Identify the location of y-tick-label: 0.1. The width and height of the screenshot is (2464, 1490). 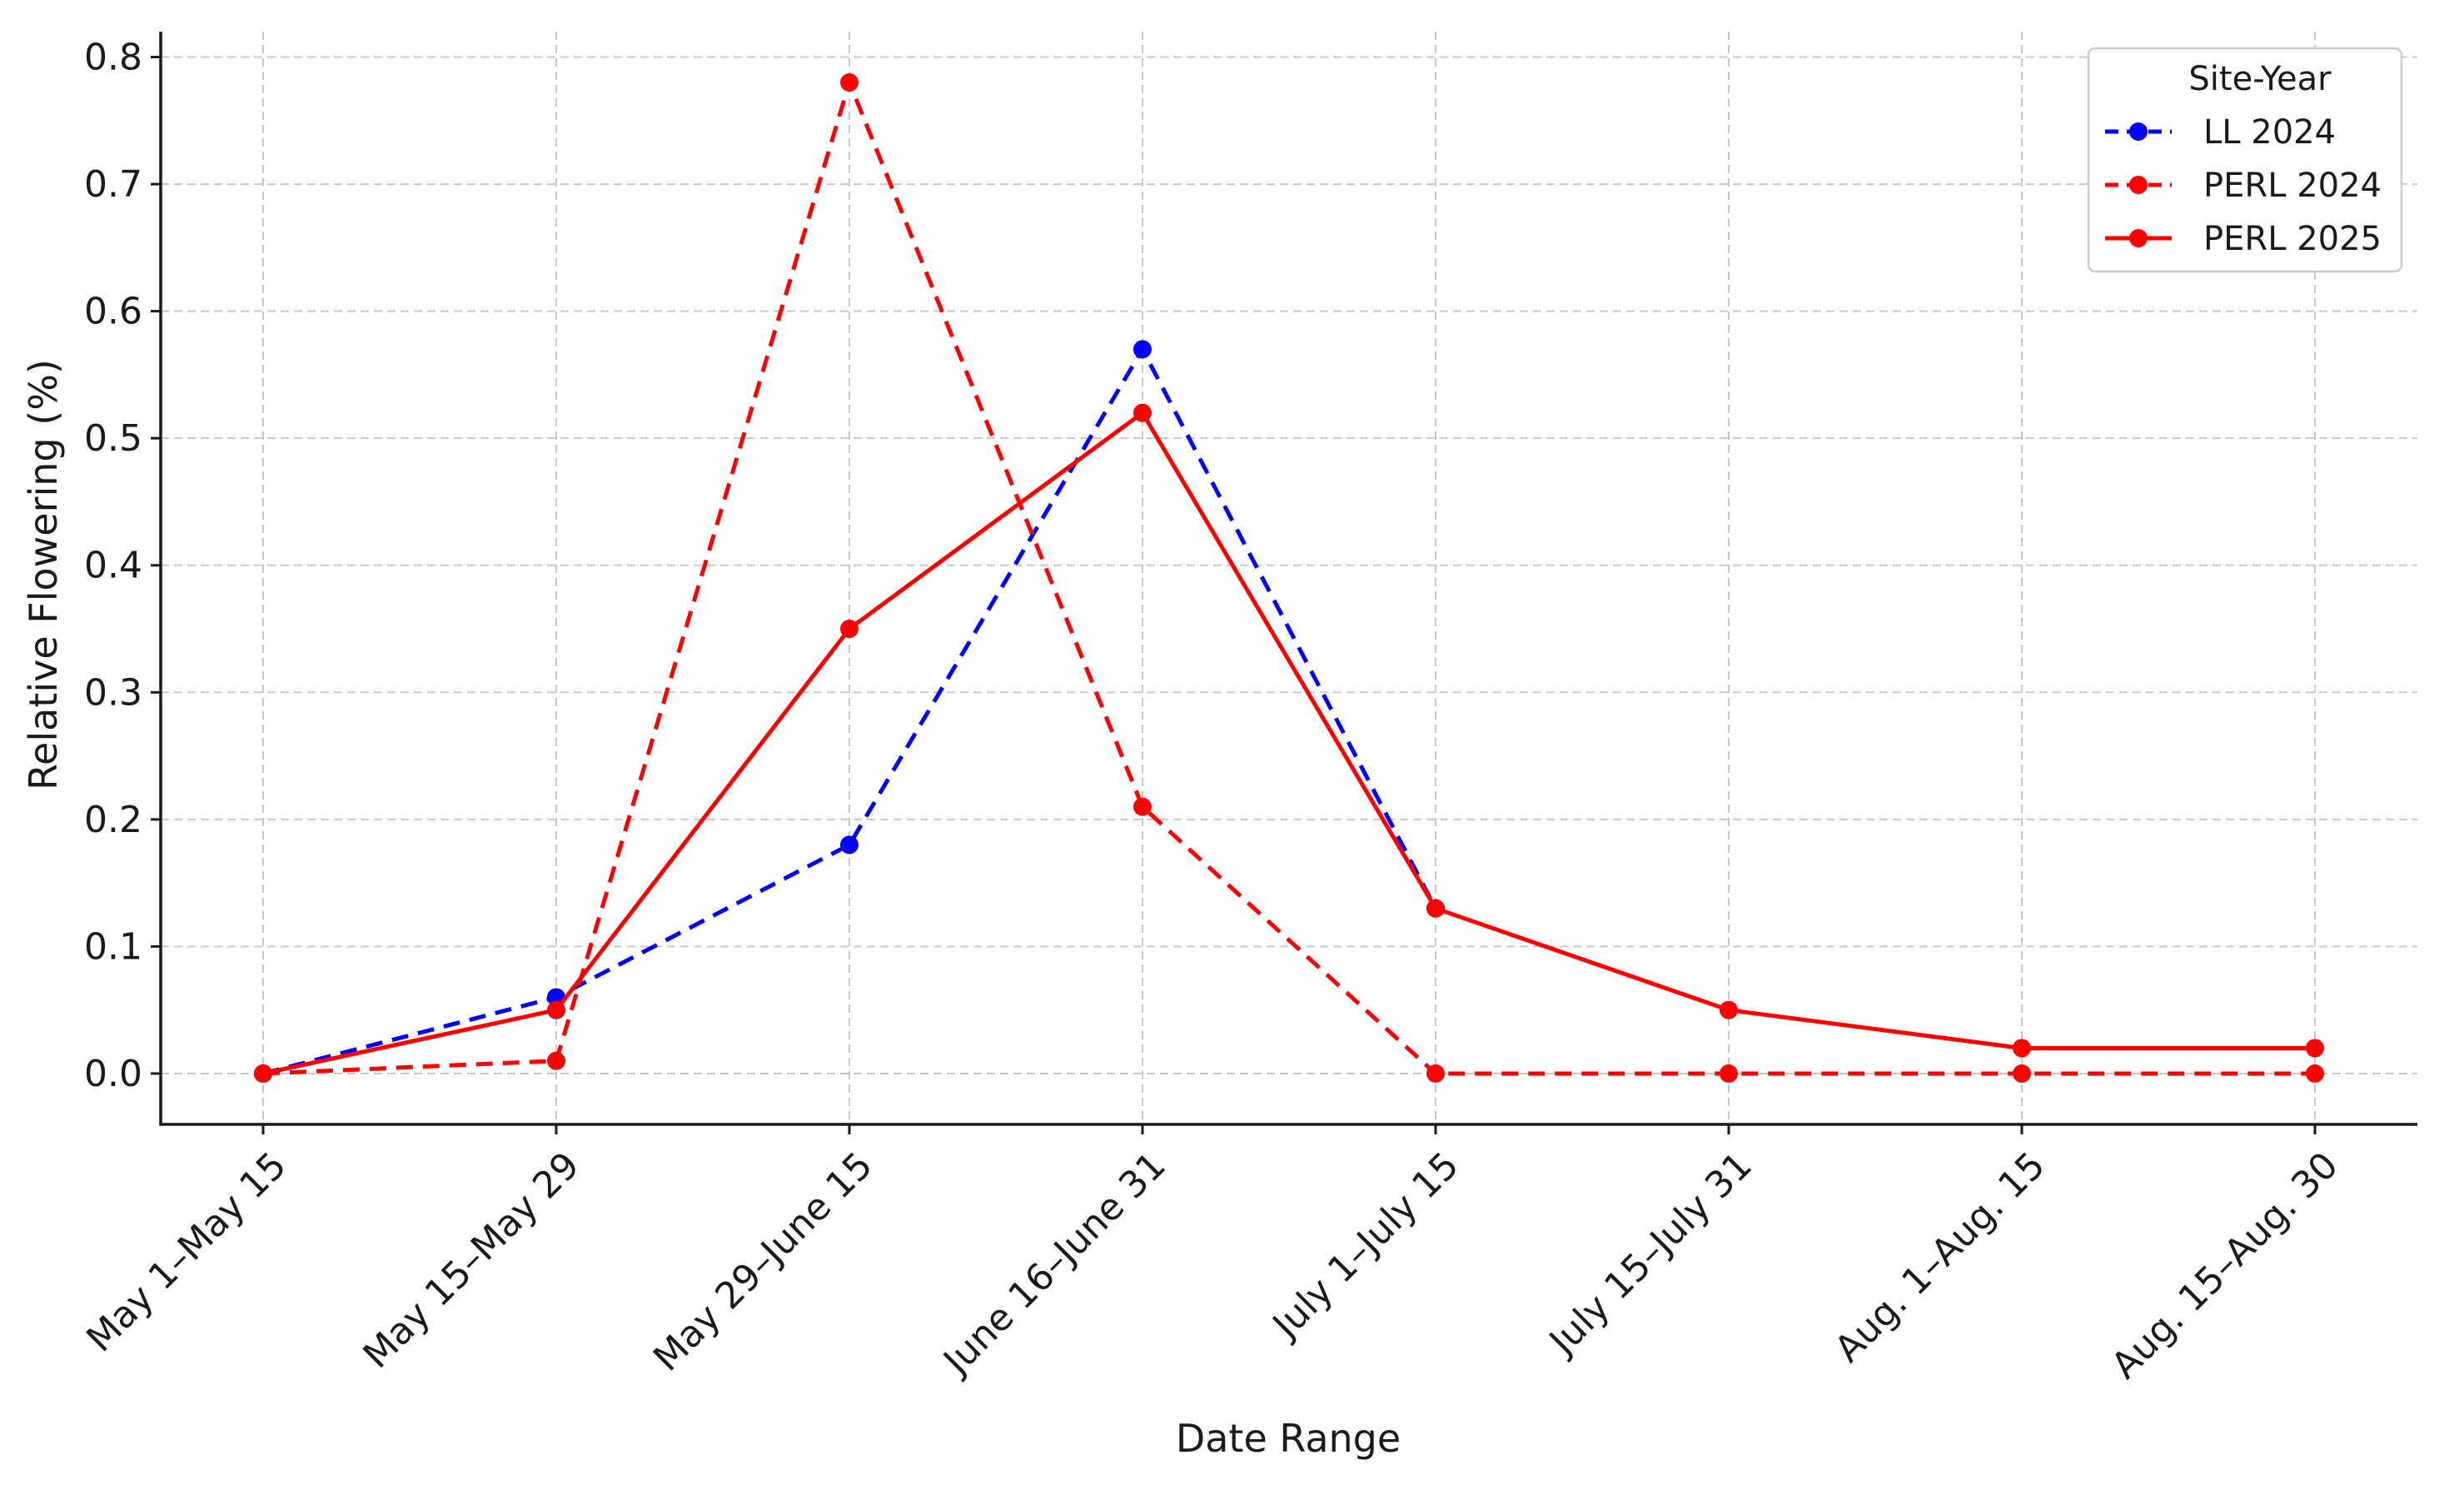
(113, 946).